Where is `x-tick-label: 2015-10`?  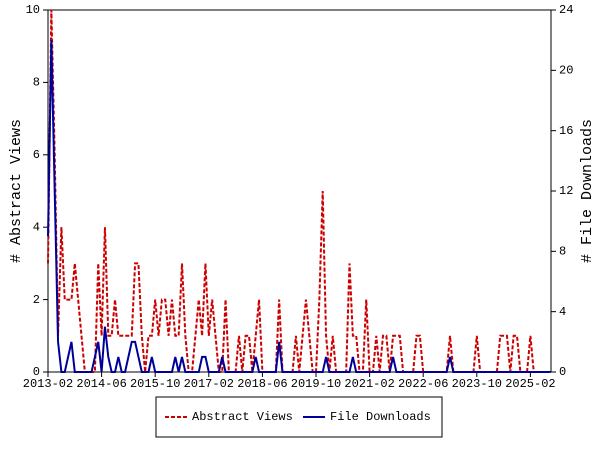 x-tick-label: 2015-10 is located at coordinates (155, 384).